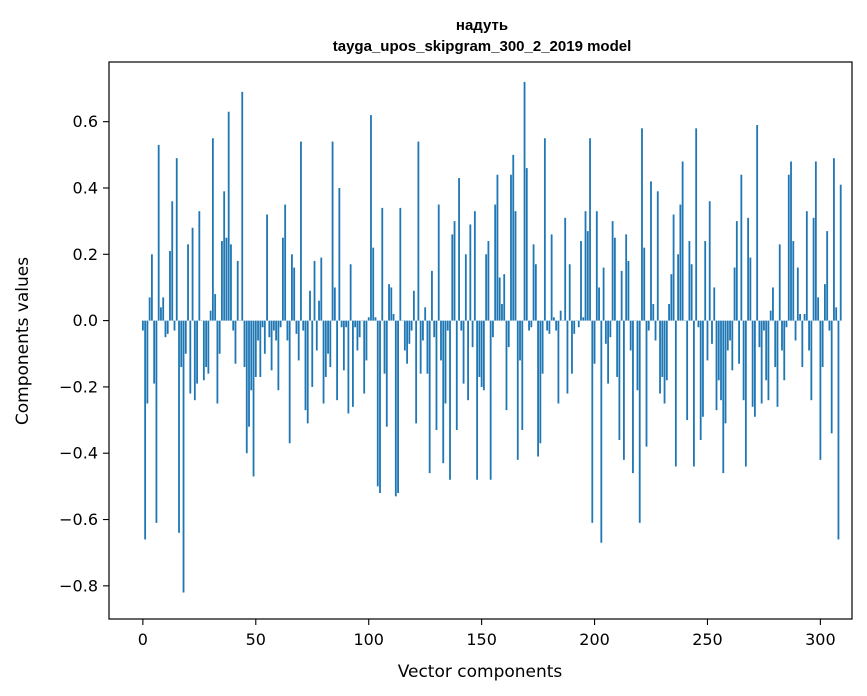  Describe the element at coordinates (85, 320) in the screenshot. I see `y-tick-label: 0.0` at that location.